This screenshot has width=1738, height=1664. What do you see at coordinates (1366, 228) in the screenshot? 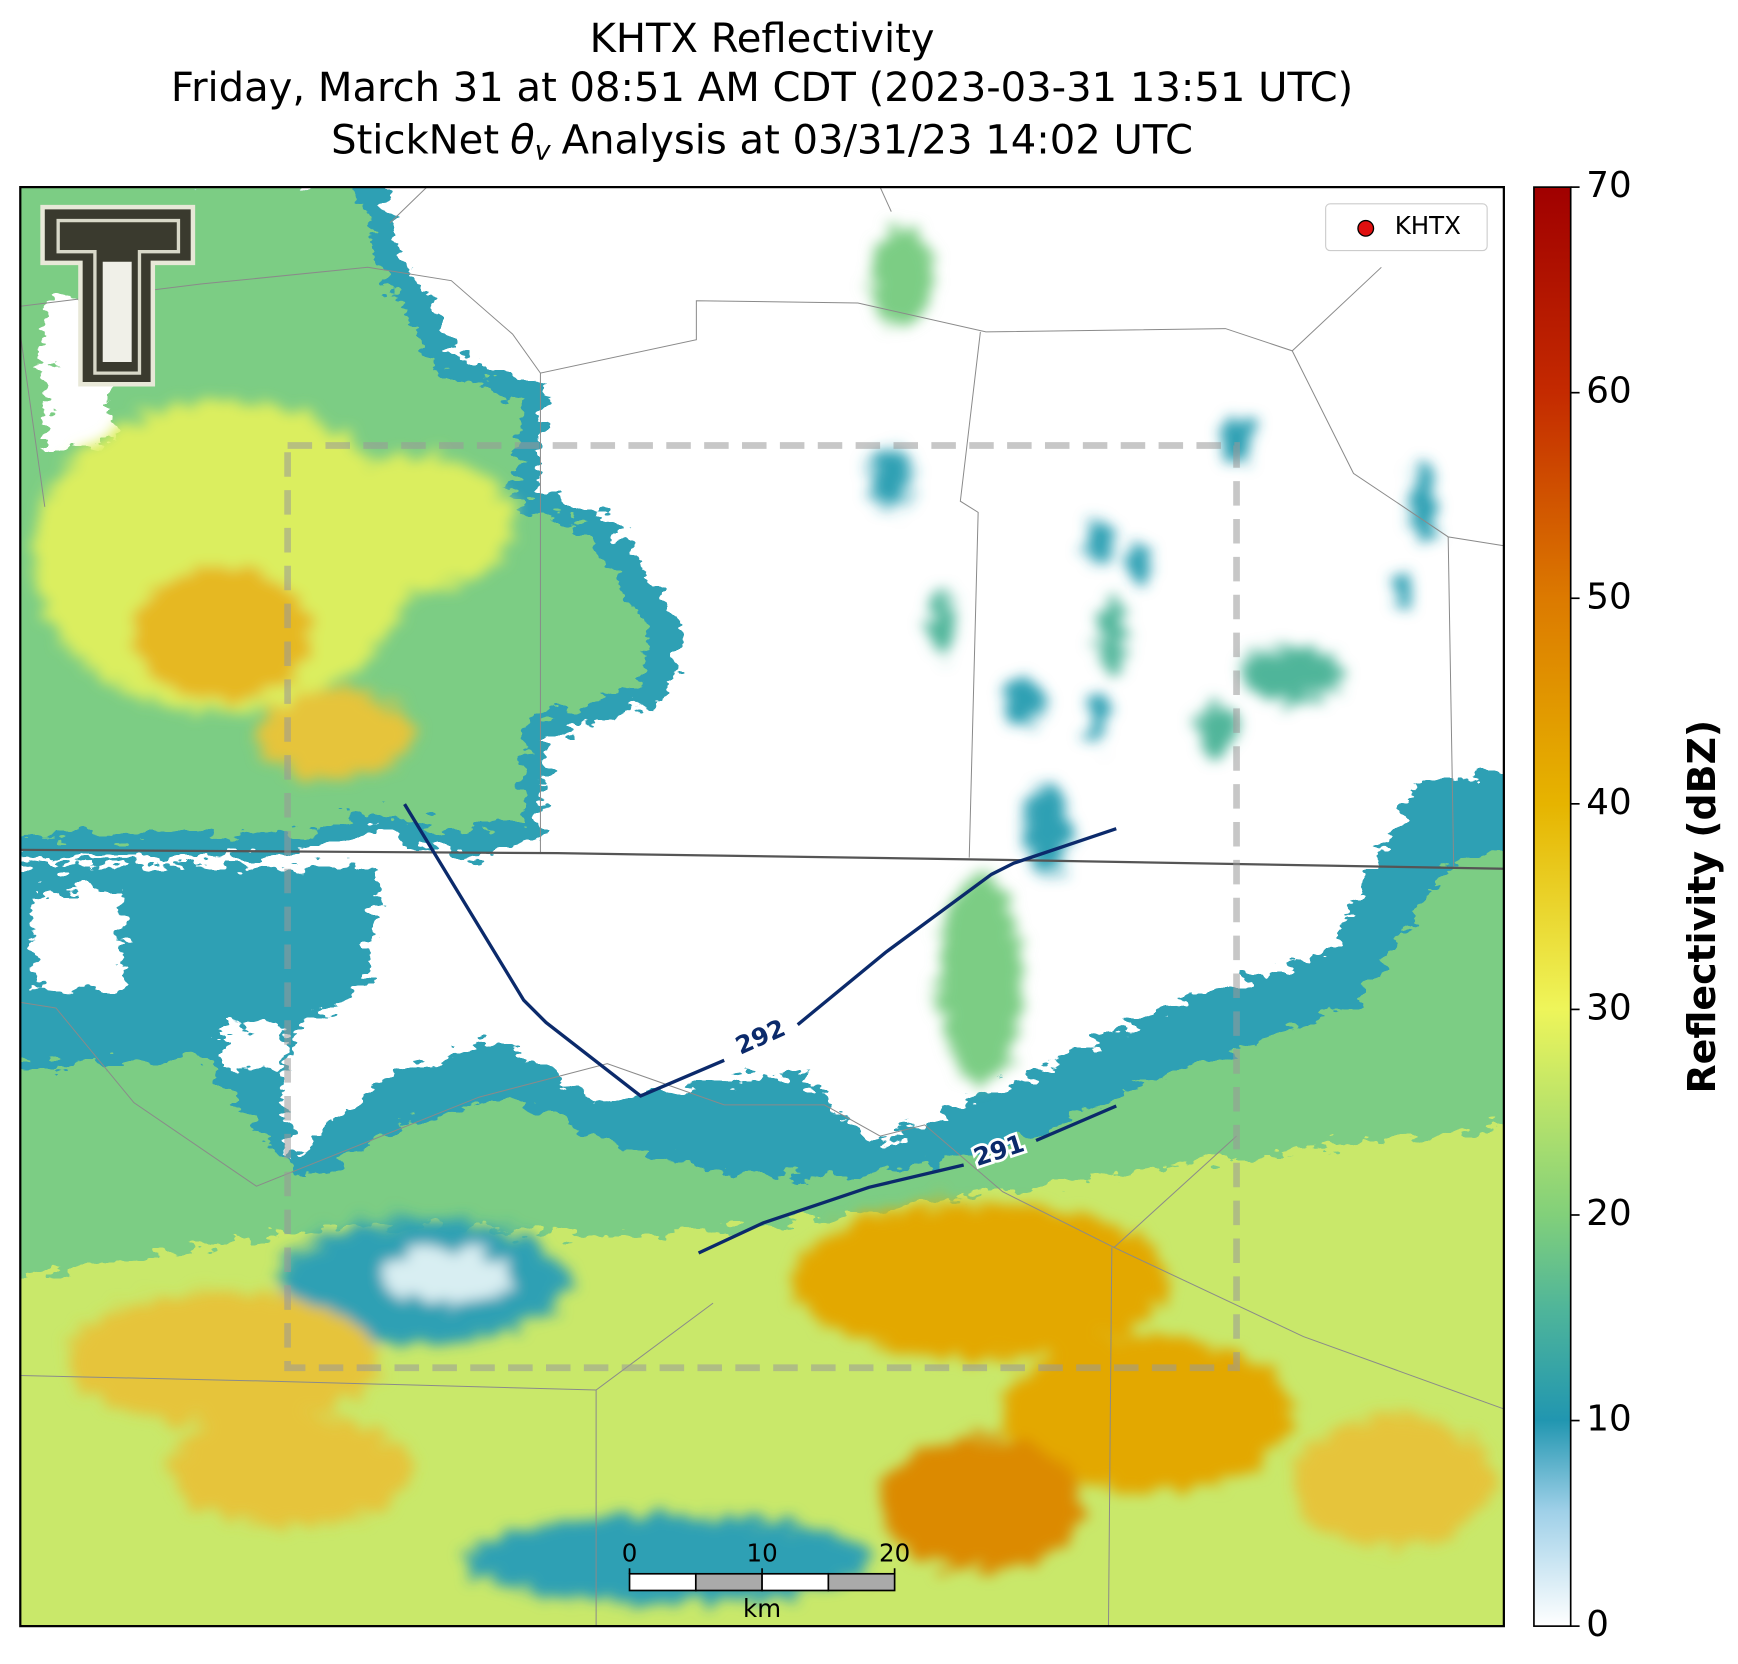
I see `legend-marker` at bounding box center [1366, 228].